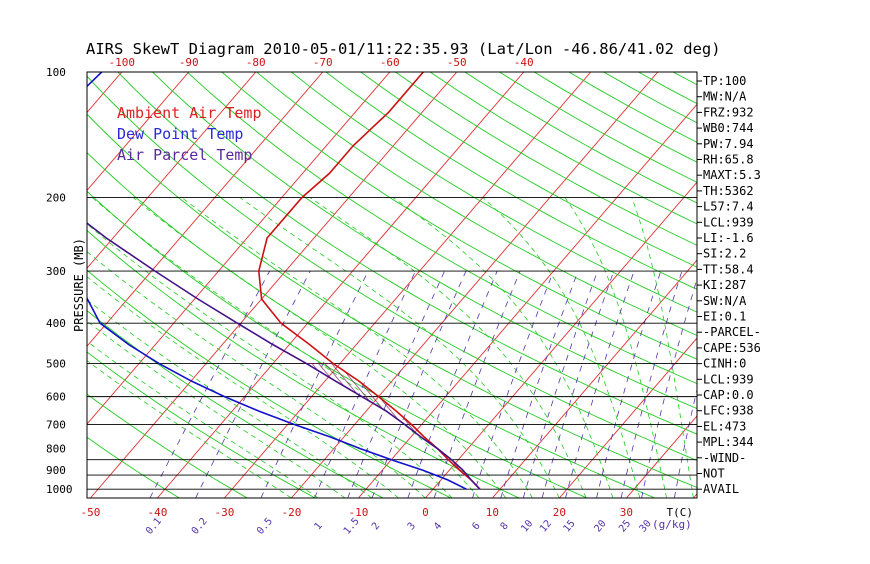  What do you see at coordinates (56, 72) in the screenshot?
I see `pressure-tick-label: 100` at bounding box center [56, 72].